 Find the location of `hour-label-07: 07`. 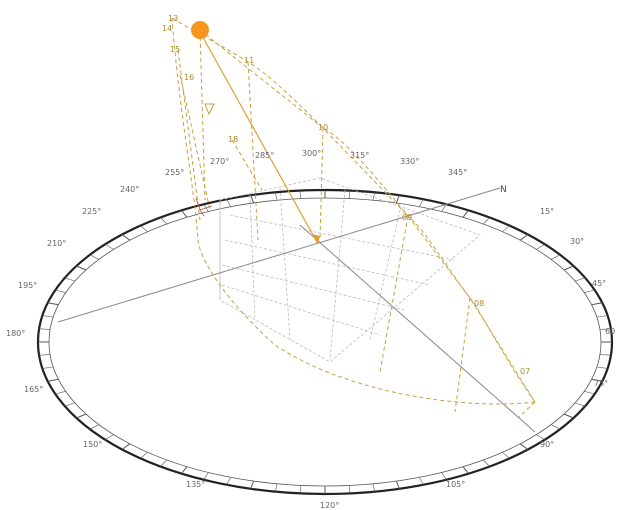

hour-label-07: 07 is located at coordinates (525, 371).